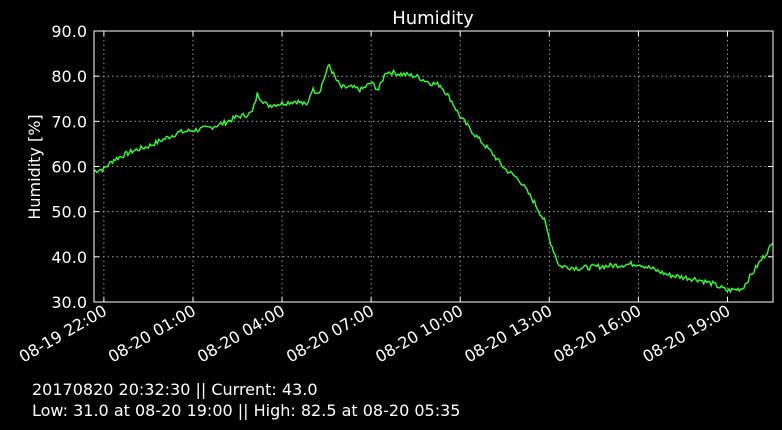 Image resolution: width=782 pixels, height=430 pixels. What do you see at coordinates (69, 302) in the screenshot?
I see `y-tick-label: 30.0` at bounding box center [69, 302].